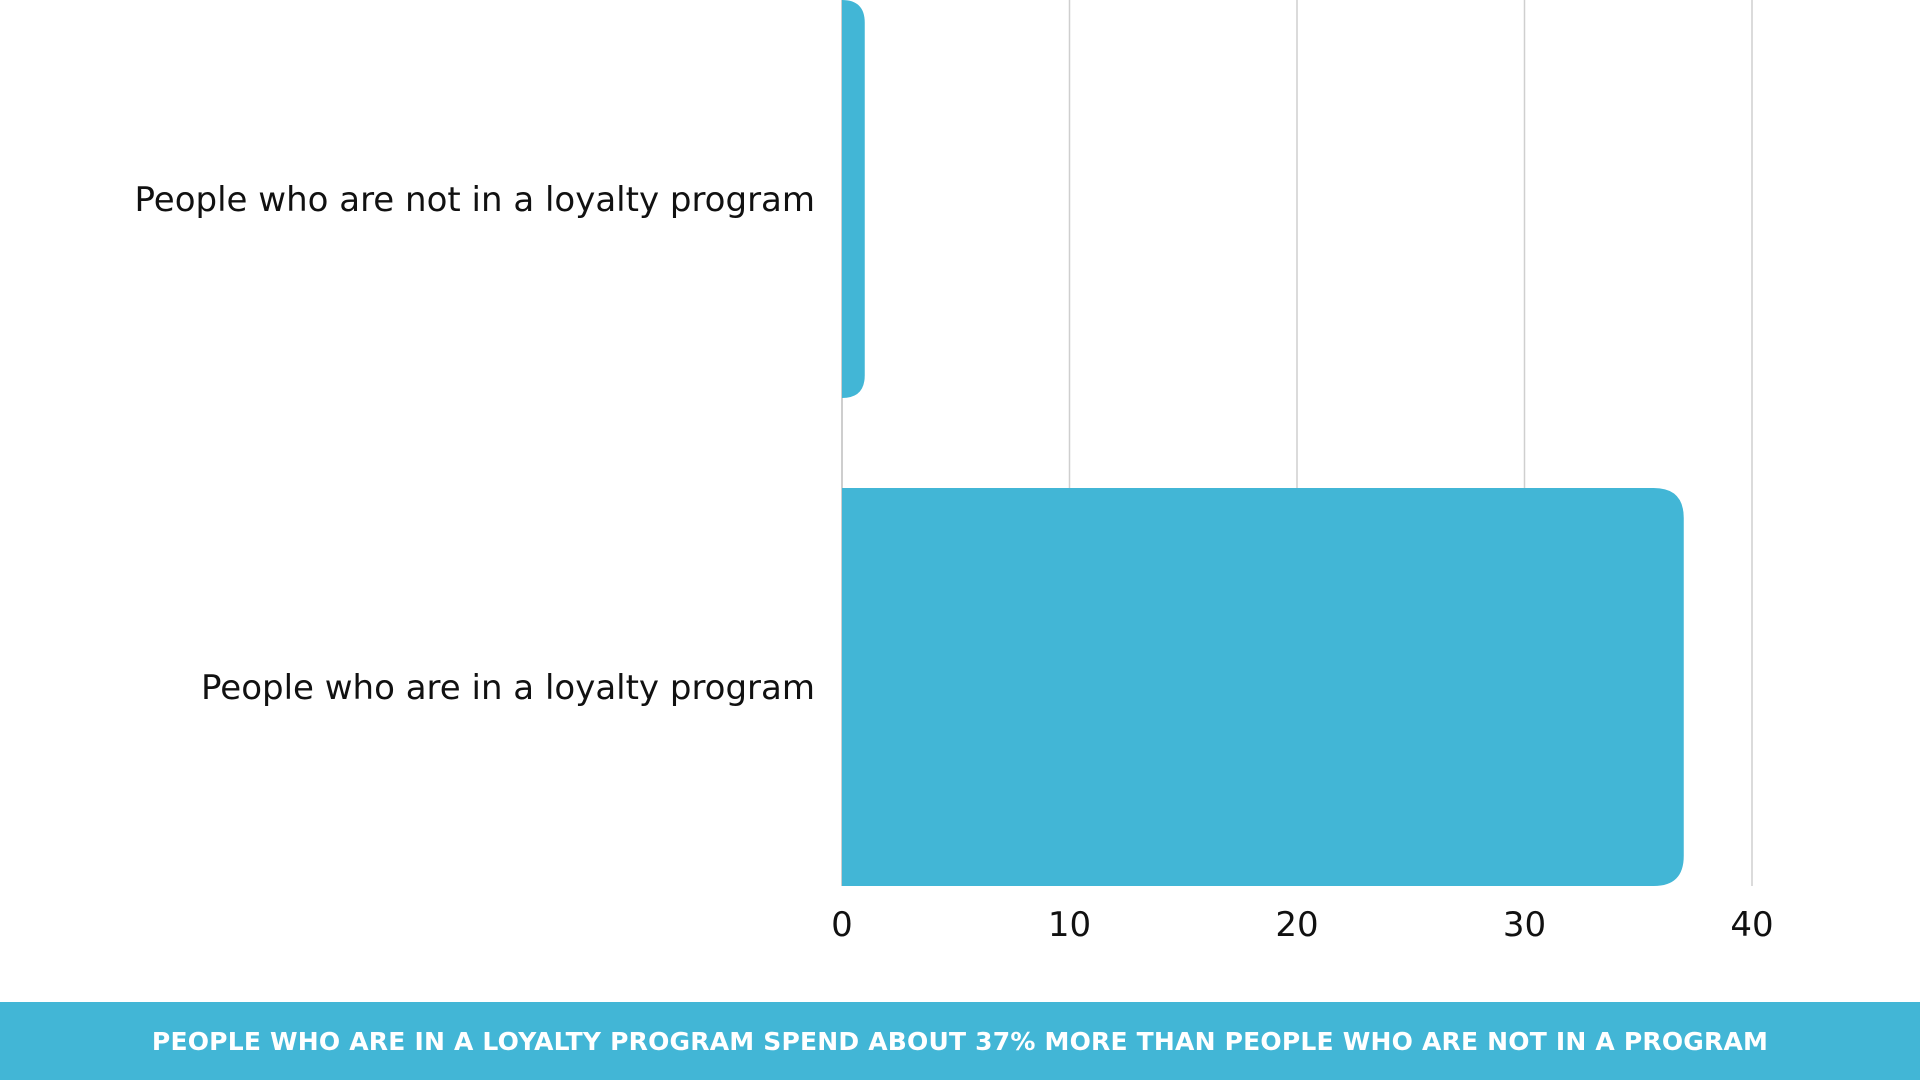  Describe the element at coordinates (475, 200) in the screenshot. I see `category-label-0: People who are not in a loyalty program` at that location.